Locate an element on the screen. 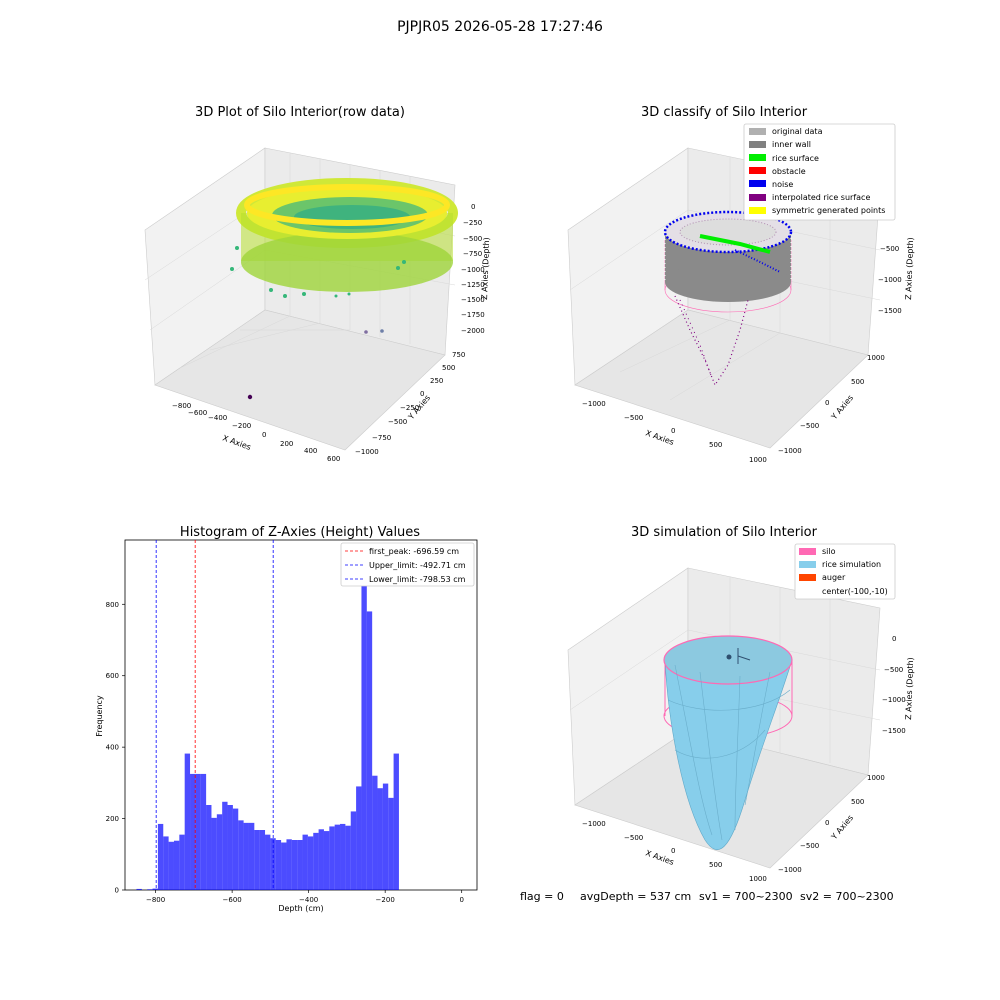  legend-label-upper-limit: Upper_limit: -492.71 cm is located at coordinates (417, 565).